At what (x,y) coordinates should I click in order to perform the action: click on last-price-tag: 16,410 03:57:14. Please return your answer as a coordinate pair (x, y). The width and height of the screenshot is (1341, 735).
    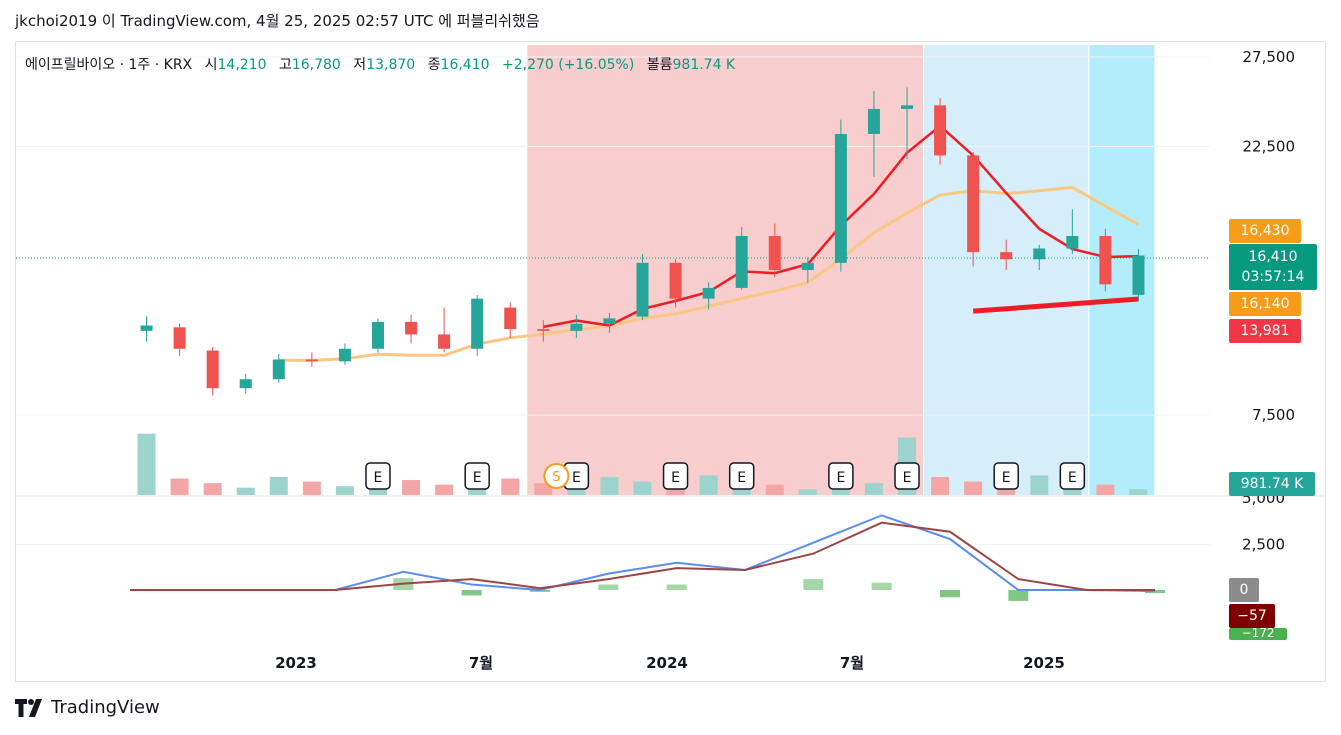
    Looking at the image, I should click on (1273, 267).